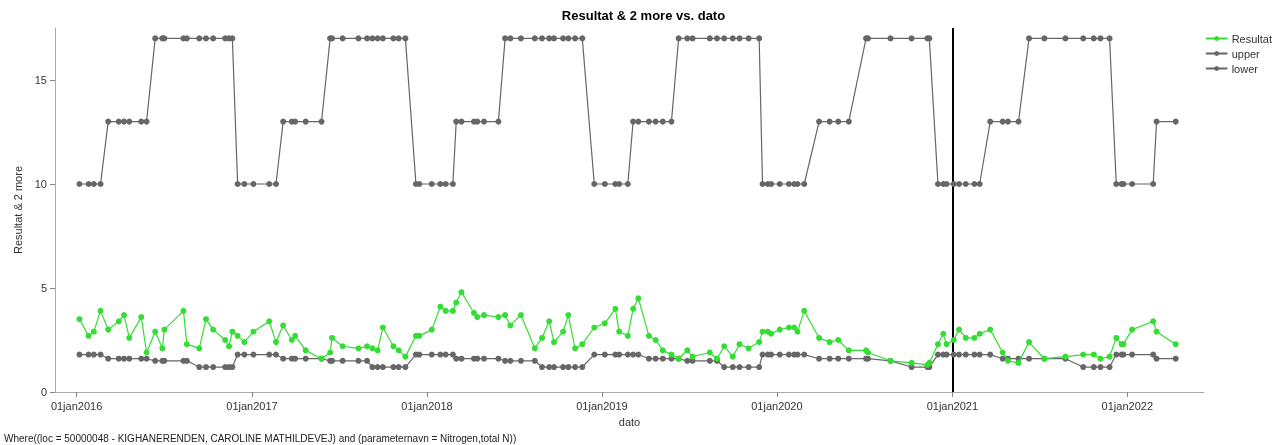 The width and height of the screenshot is (1287, 445). Describe the element at coordinates (252, 405) in the screenshot. I see `x-tick-label: 01jan2017` at that location.